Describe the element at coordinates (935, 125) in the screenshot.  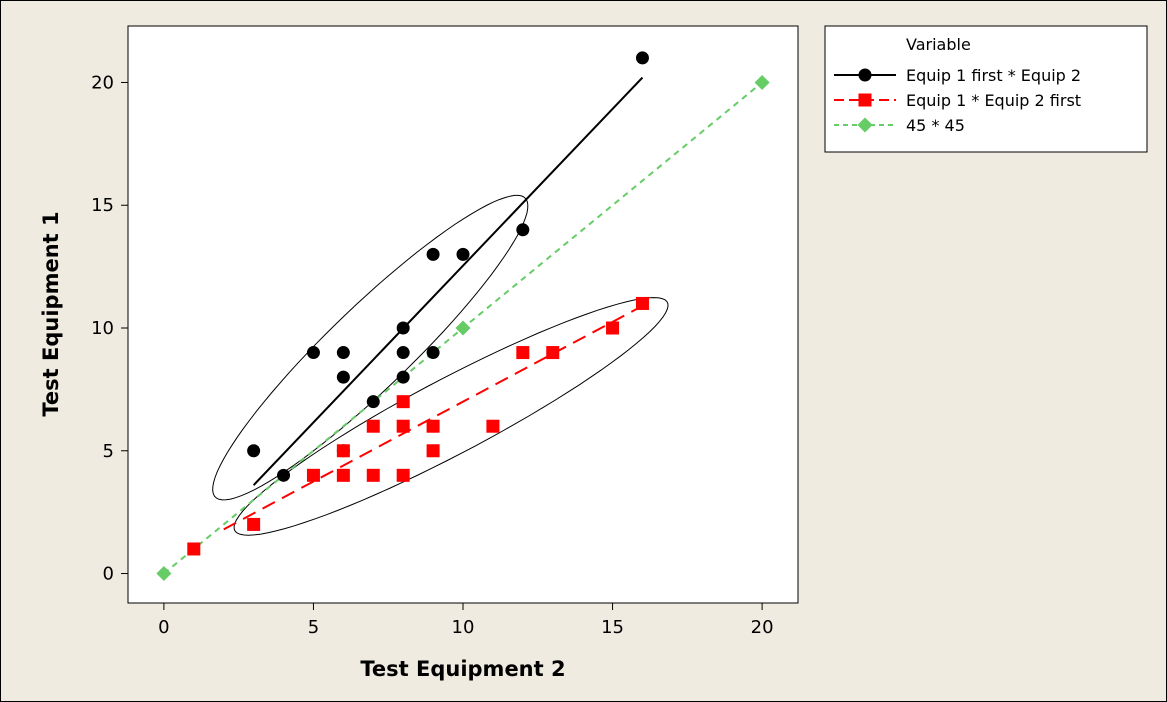
I see `legend-label: 45 * 45` at that location.